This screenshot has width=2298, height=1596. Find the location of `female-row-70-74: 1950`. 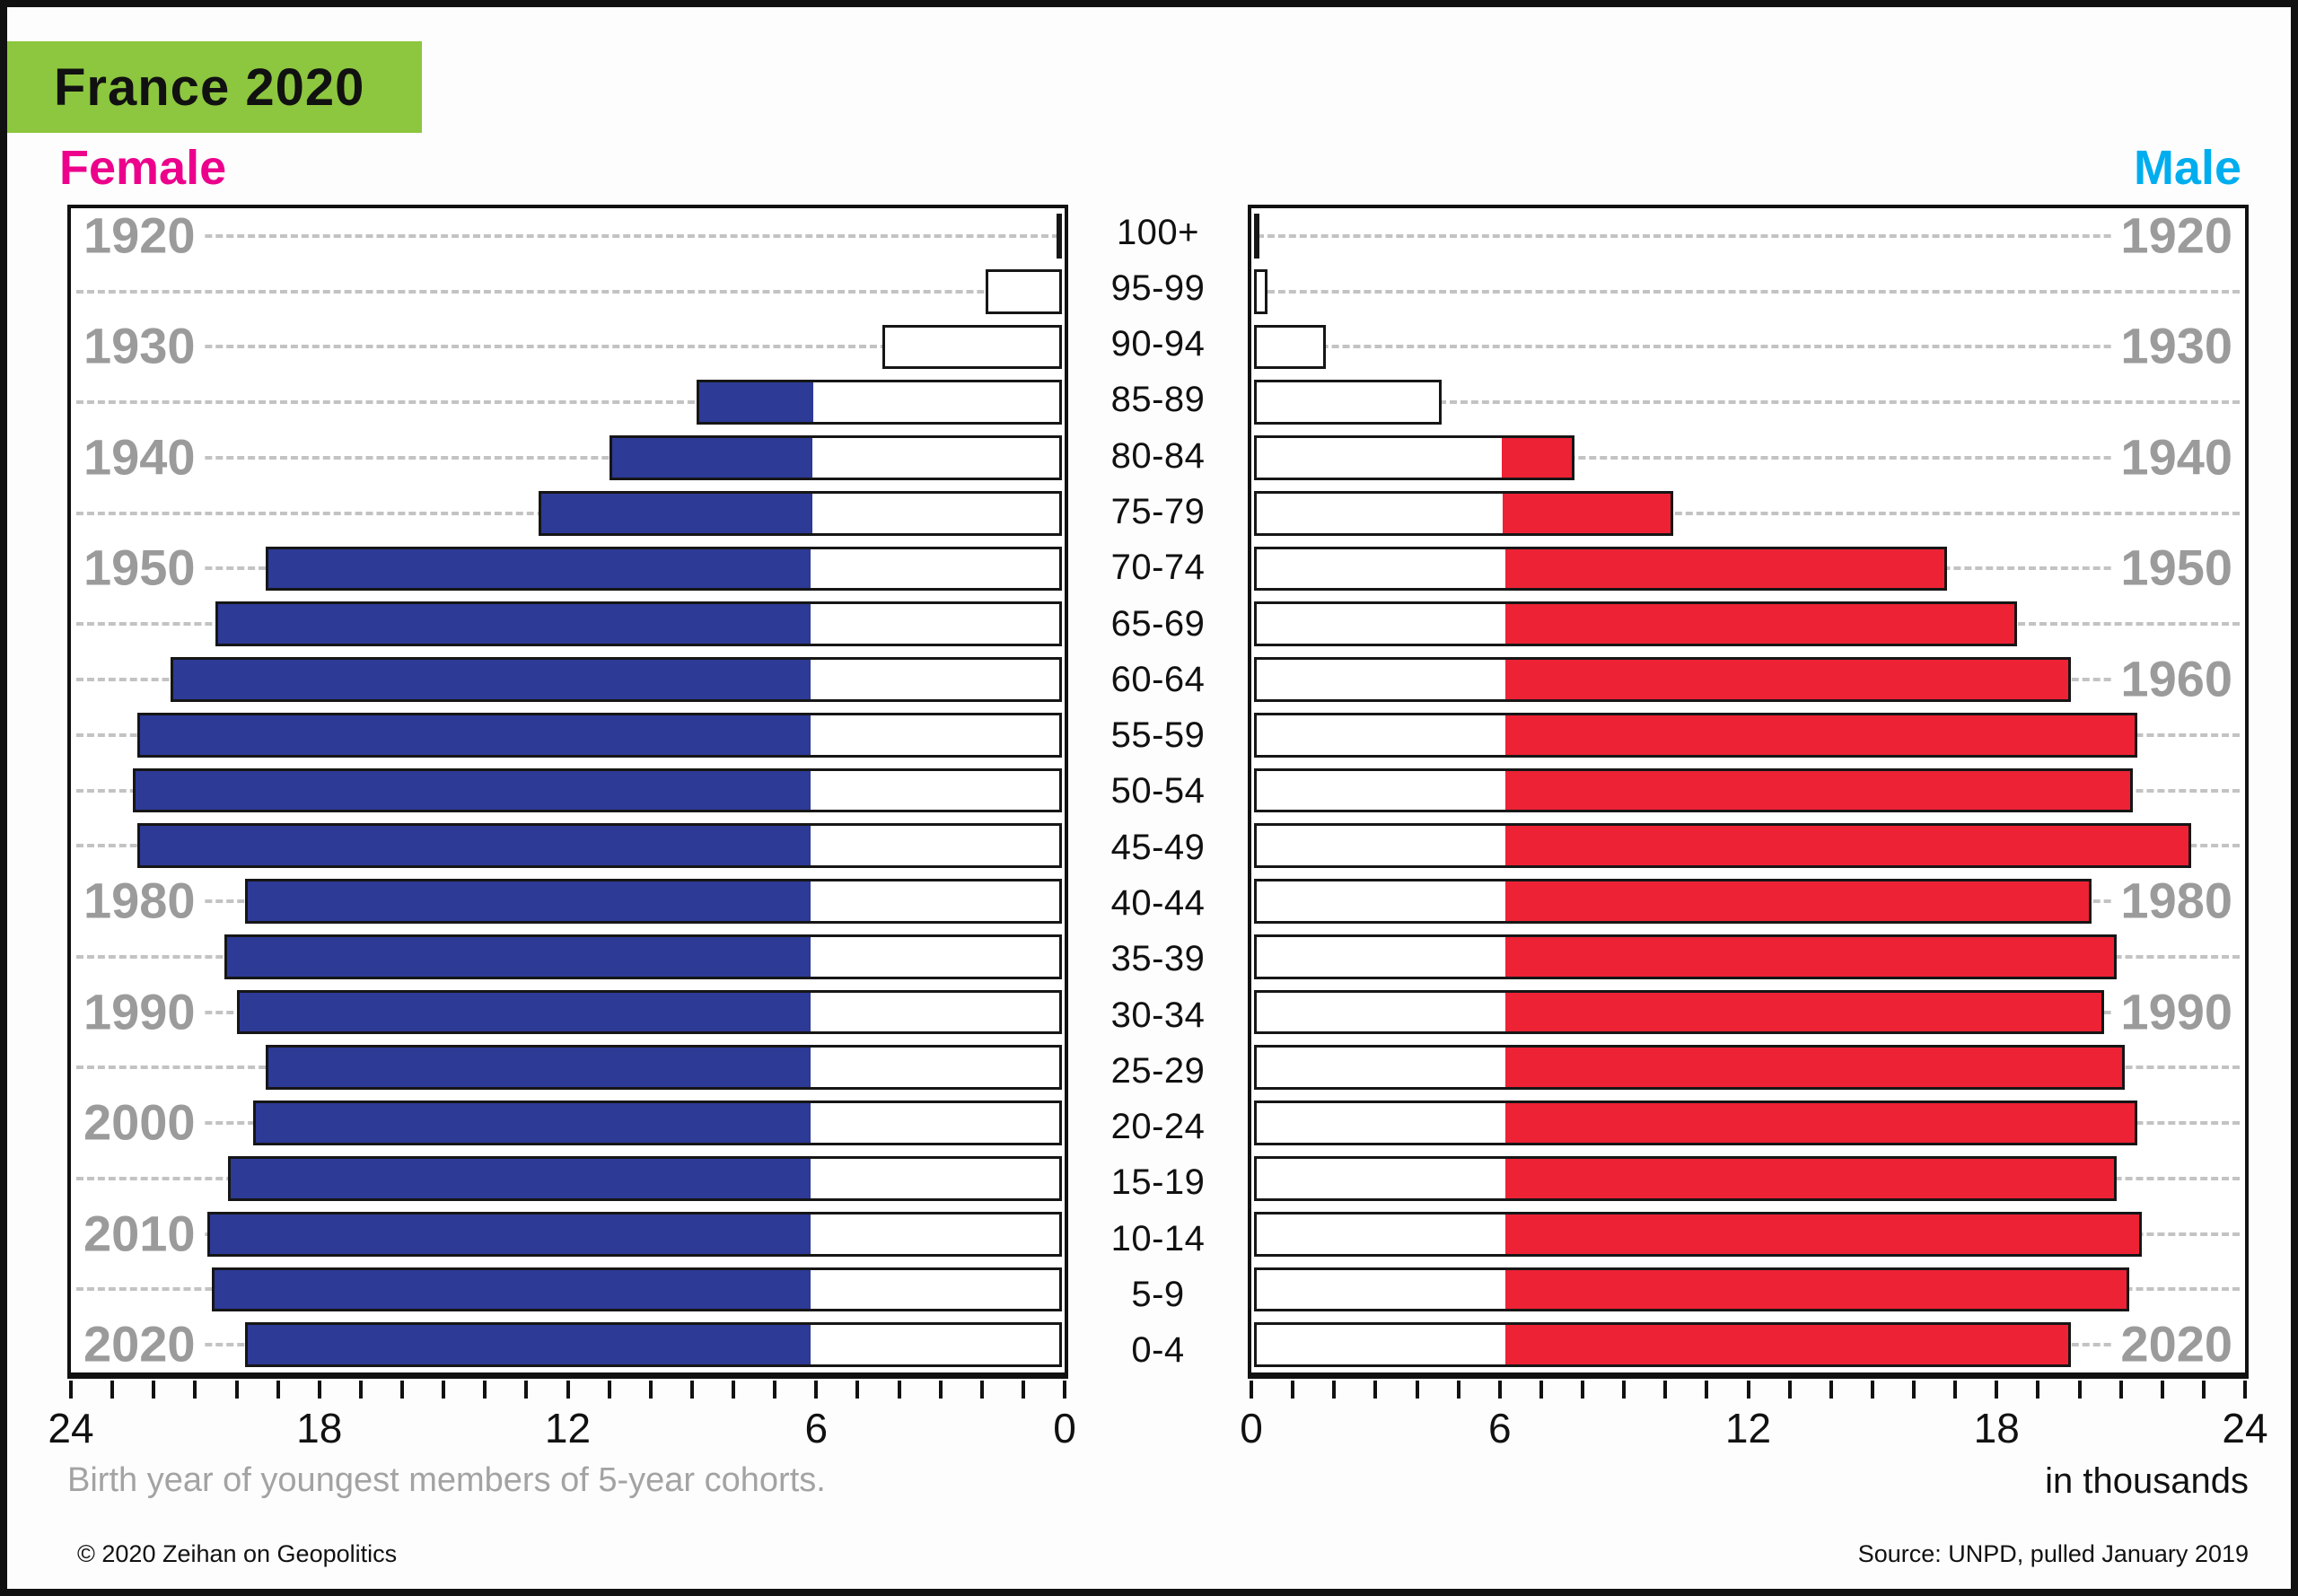

female-row-70-74: 1950 is located at coordinates (568, 569).